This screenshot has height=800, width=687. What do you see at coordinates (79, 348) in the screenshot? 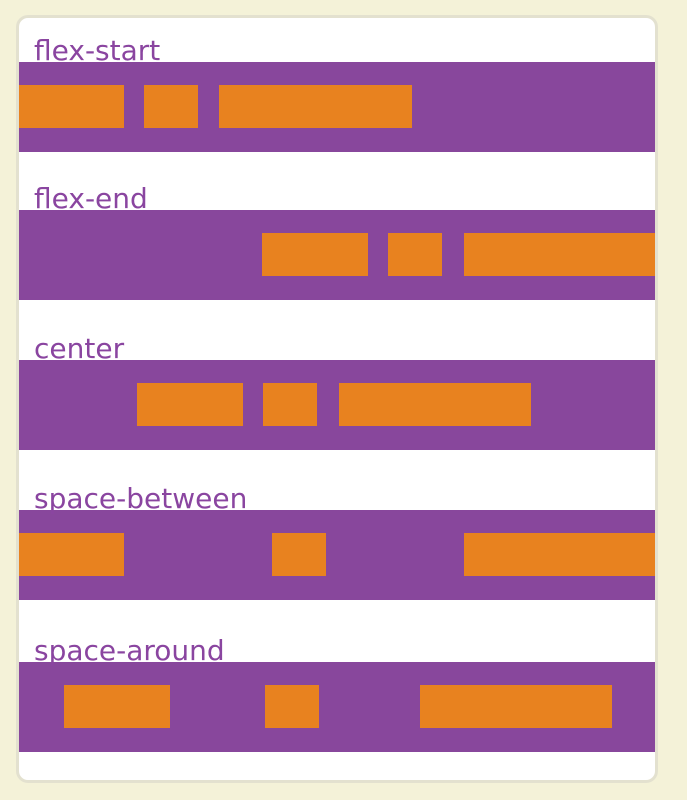
I see `row-label: center` at bounding box center [79, 348].